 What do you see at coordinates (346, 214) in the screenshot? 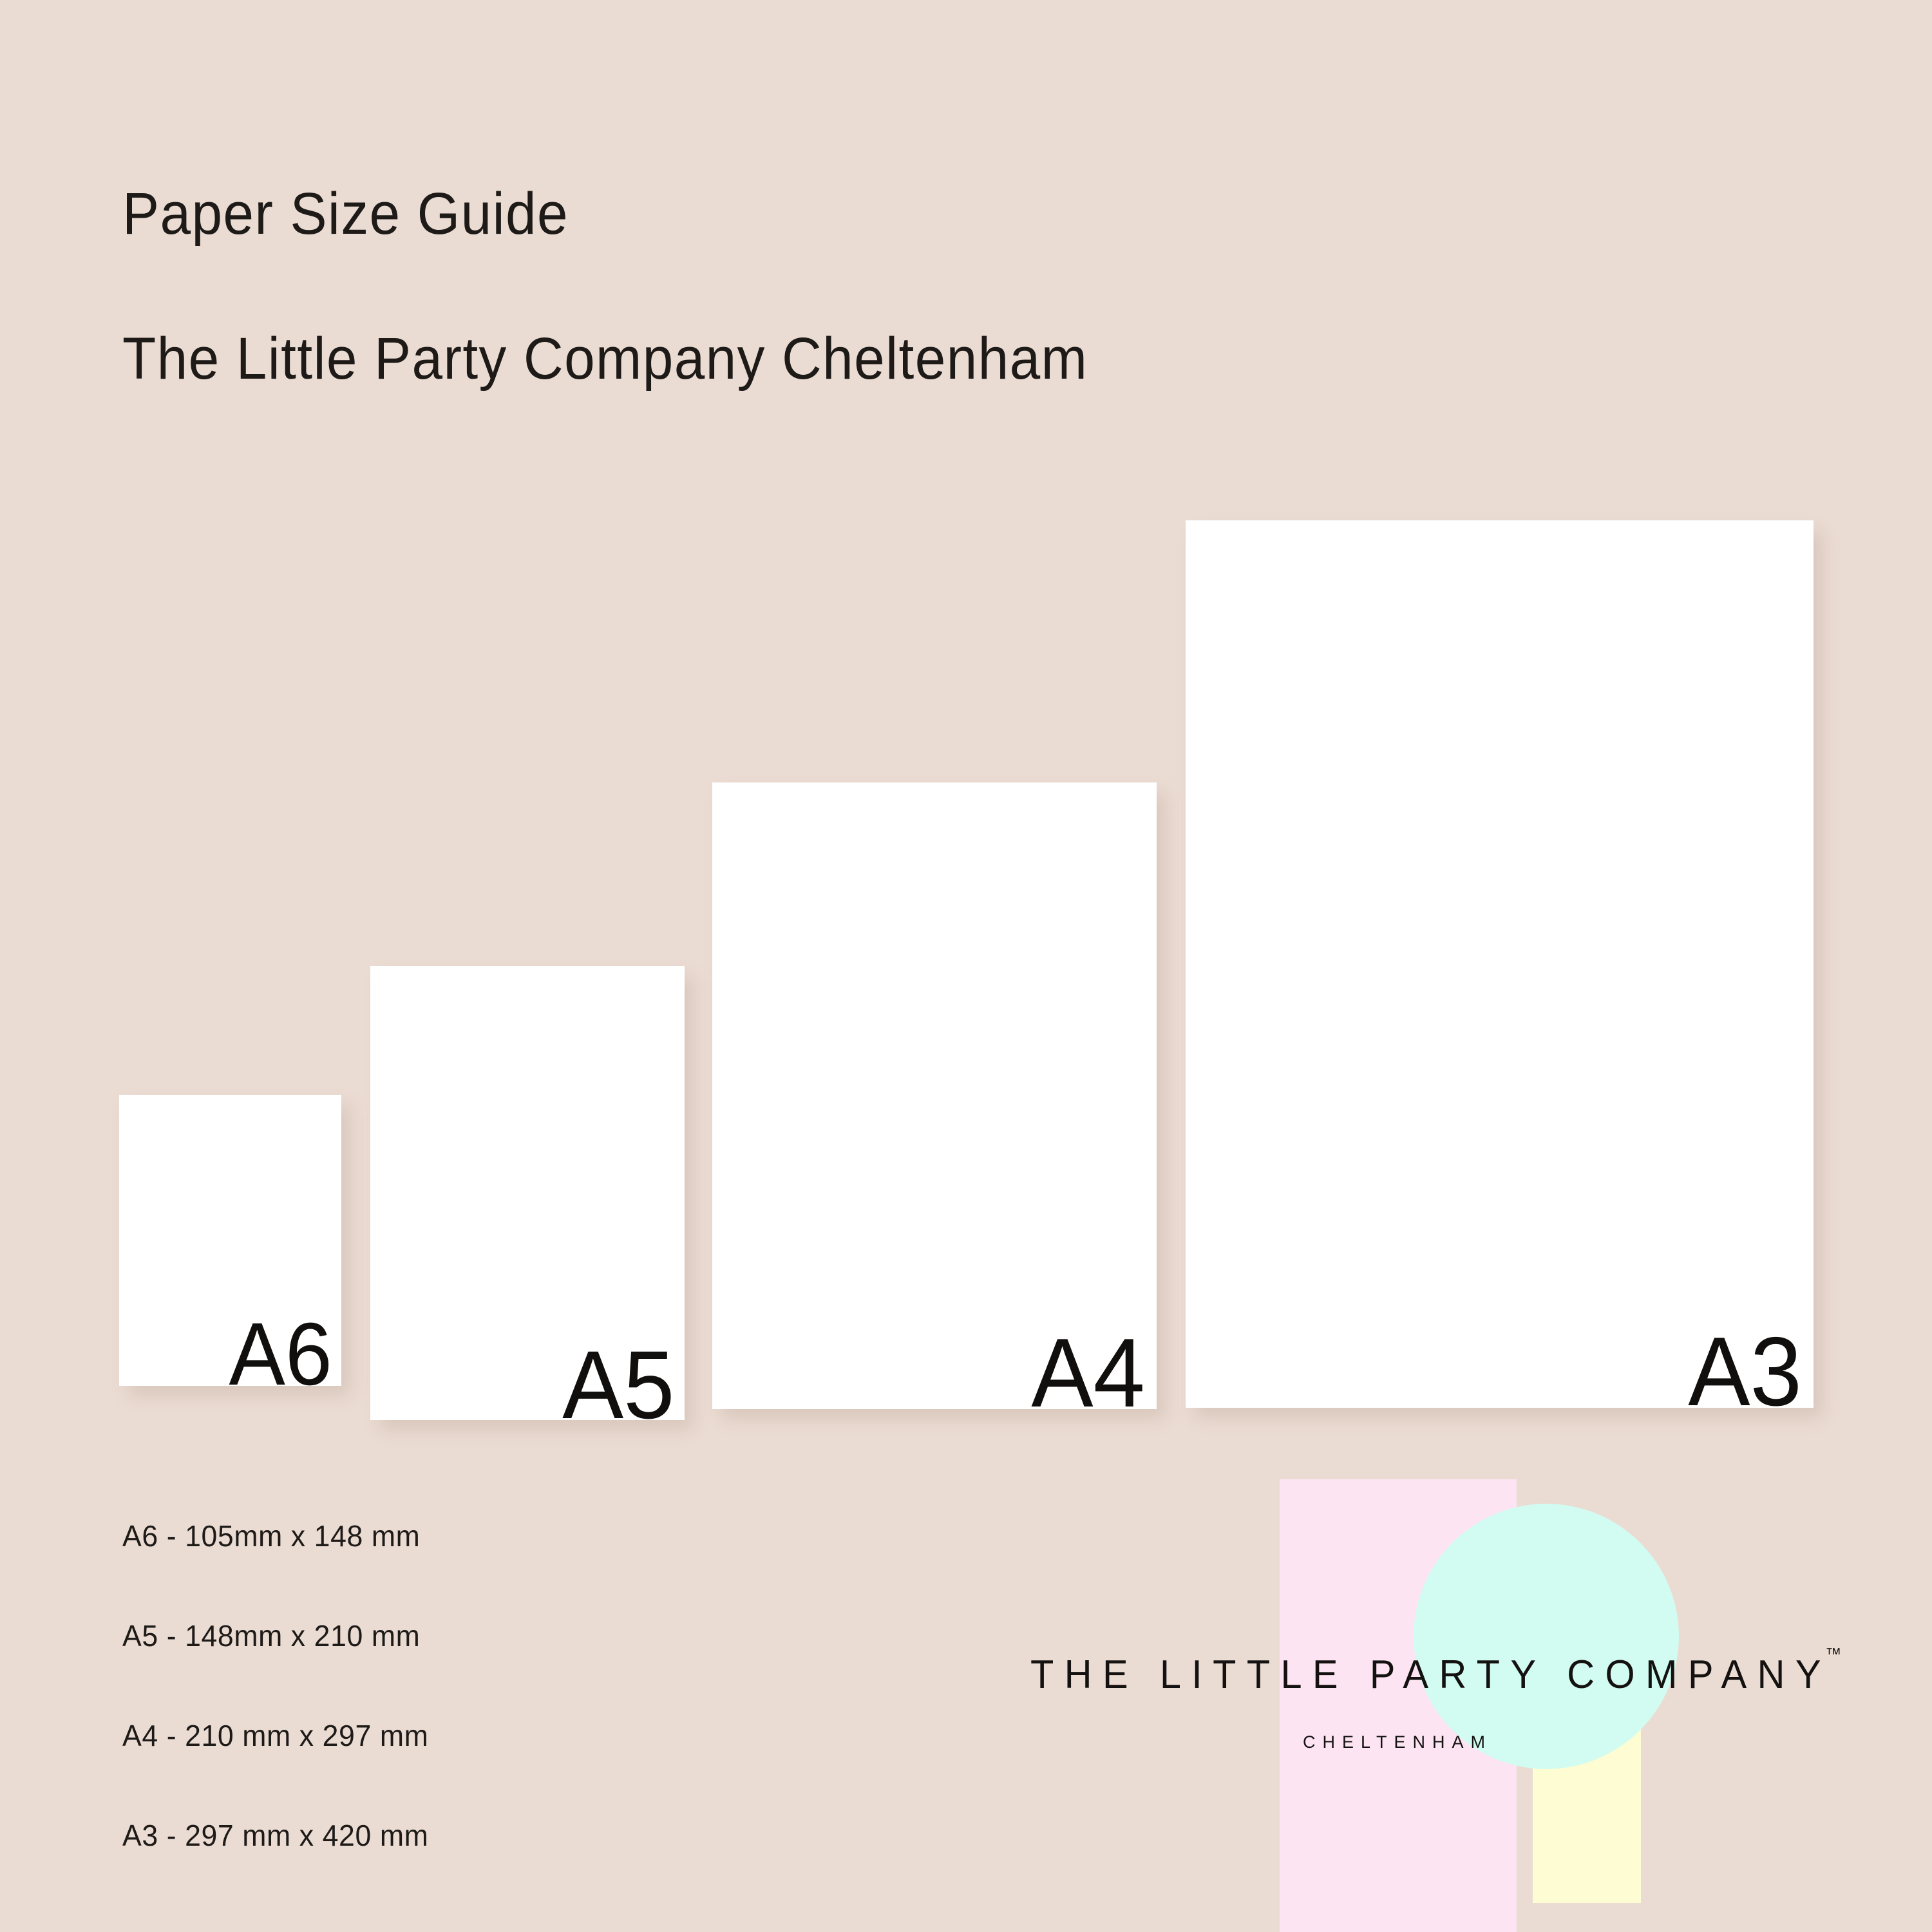
I see `page-title: Paper Size Guide` at bounding box center [346, 214].